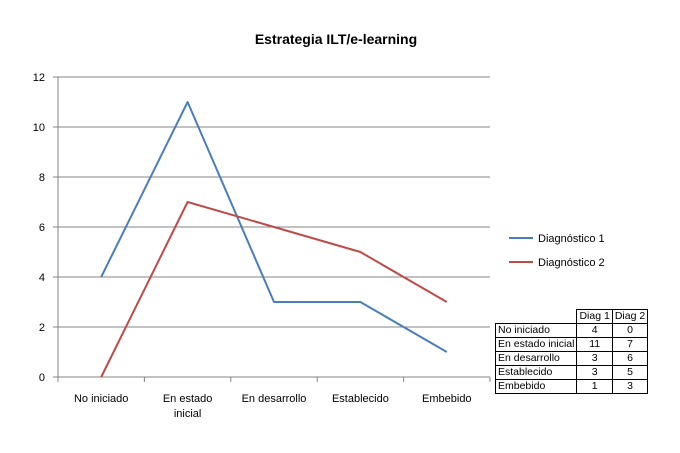 The image size is (680, 453). I want to click on table-row-label: En estado inicial, so click(536, 344).